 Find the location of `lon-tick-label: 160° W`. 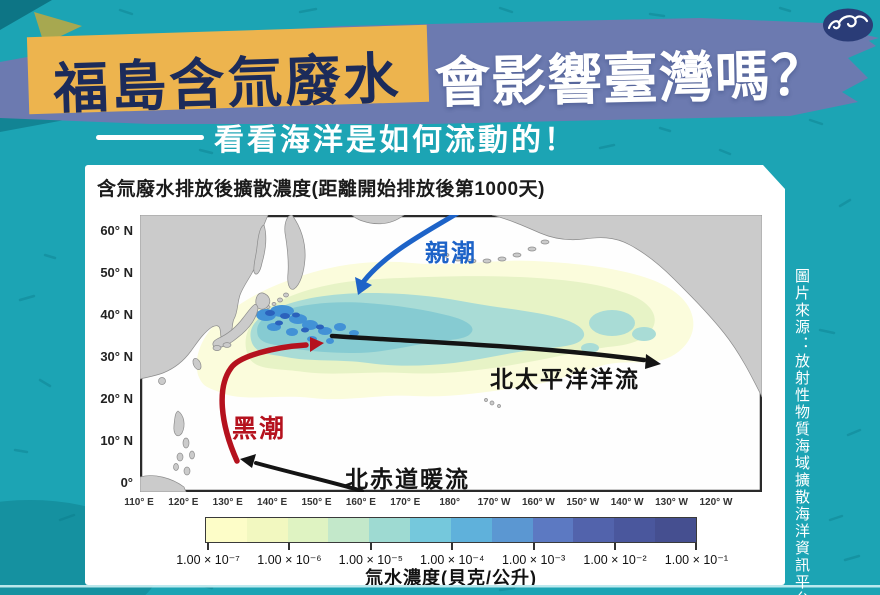

lon-tick-label: 160° W is located at coordinates (538, 502).